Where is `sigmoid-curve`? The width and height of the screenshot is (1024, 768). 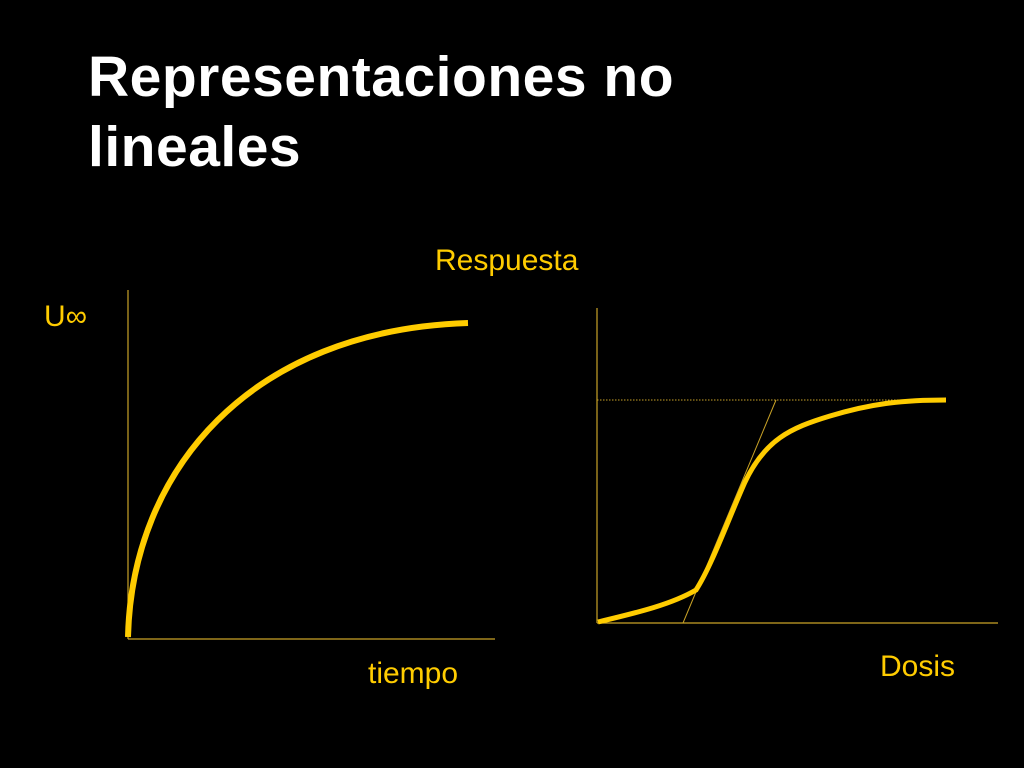
sigmoid-curve is located at coordinates (772, 511).